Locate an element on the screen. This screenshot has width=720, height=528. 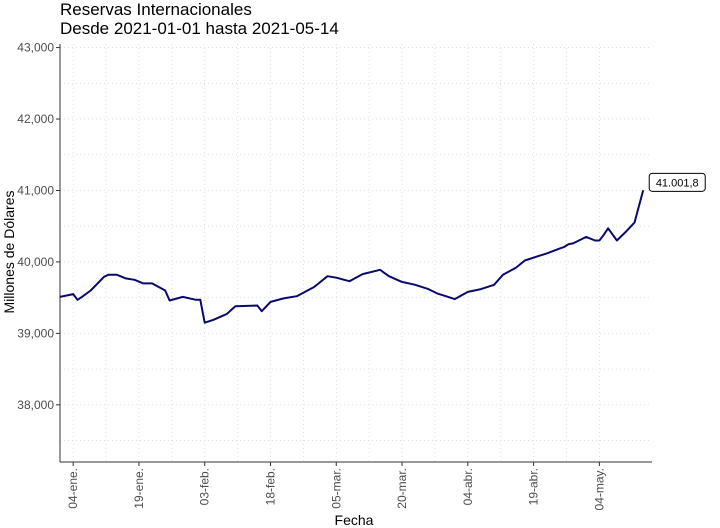
y-tick-label: 43,000 is located at coordinates (35, 48).